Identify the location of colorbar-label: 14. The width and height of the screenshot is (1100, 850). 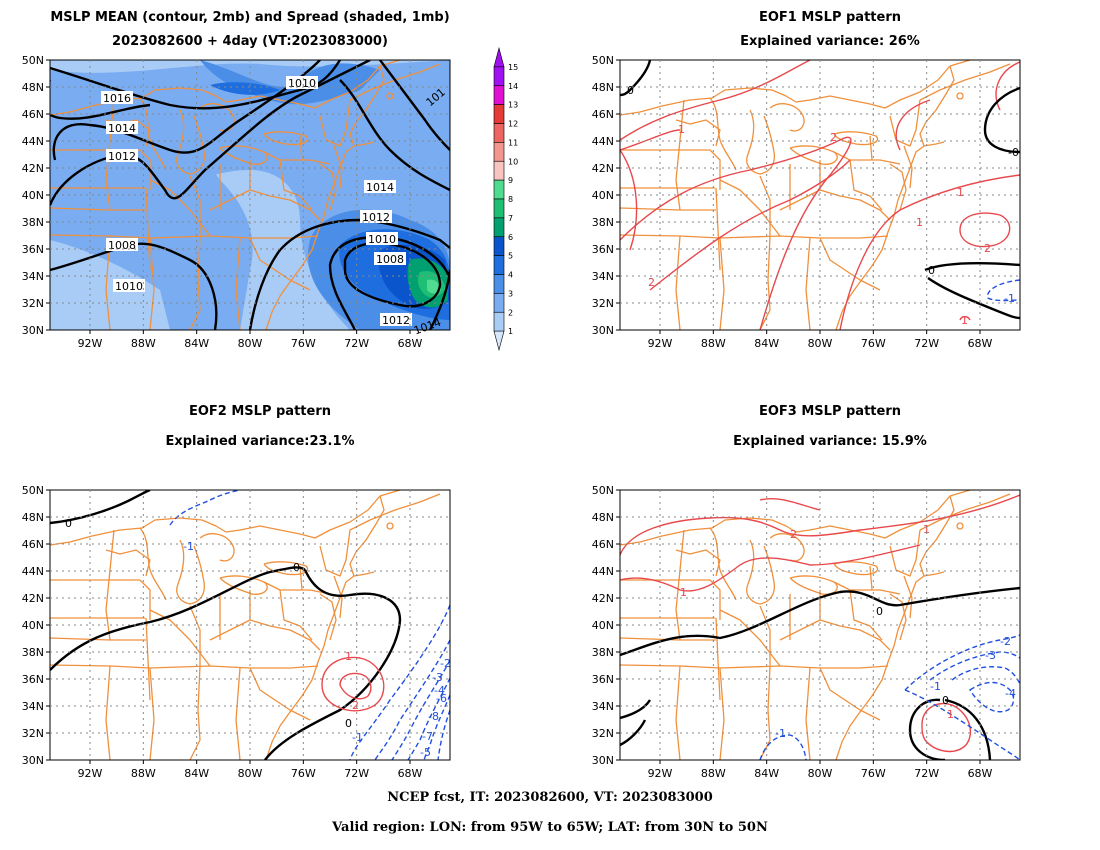
(513, 86).